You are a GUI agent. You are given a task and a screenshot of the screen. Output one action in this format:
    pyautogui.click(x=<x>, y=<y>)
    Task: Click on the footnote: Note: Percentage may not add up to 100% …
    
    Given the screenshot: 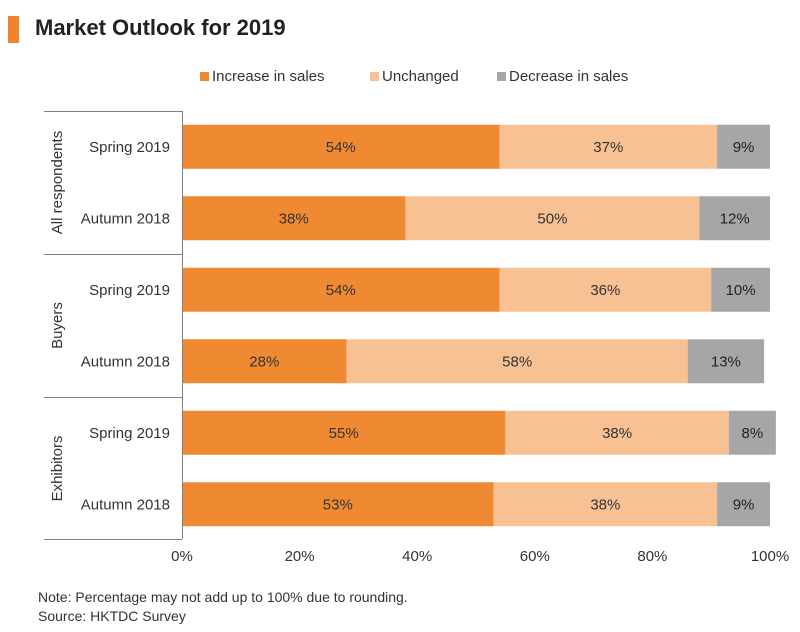 What is the action you would take?
    pyautogui.click(x=223, y=597)
    